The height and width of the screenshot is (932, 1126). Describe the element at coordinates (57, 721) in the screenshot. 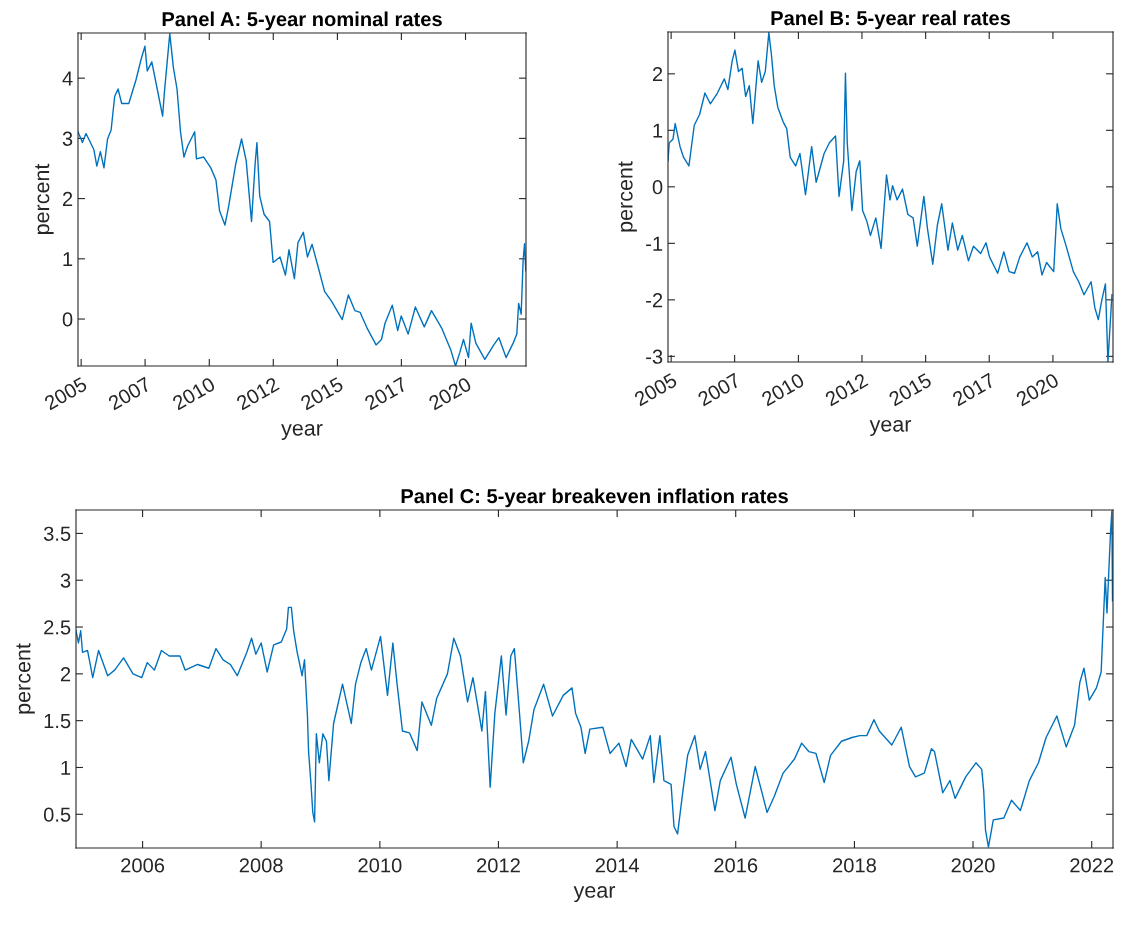

I see `y-tick-label: 1.5` at that location.